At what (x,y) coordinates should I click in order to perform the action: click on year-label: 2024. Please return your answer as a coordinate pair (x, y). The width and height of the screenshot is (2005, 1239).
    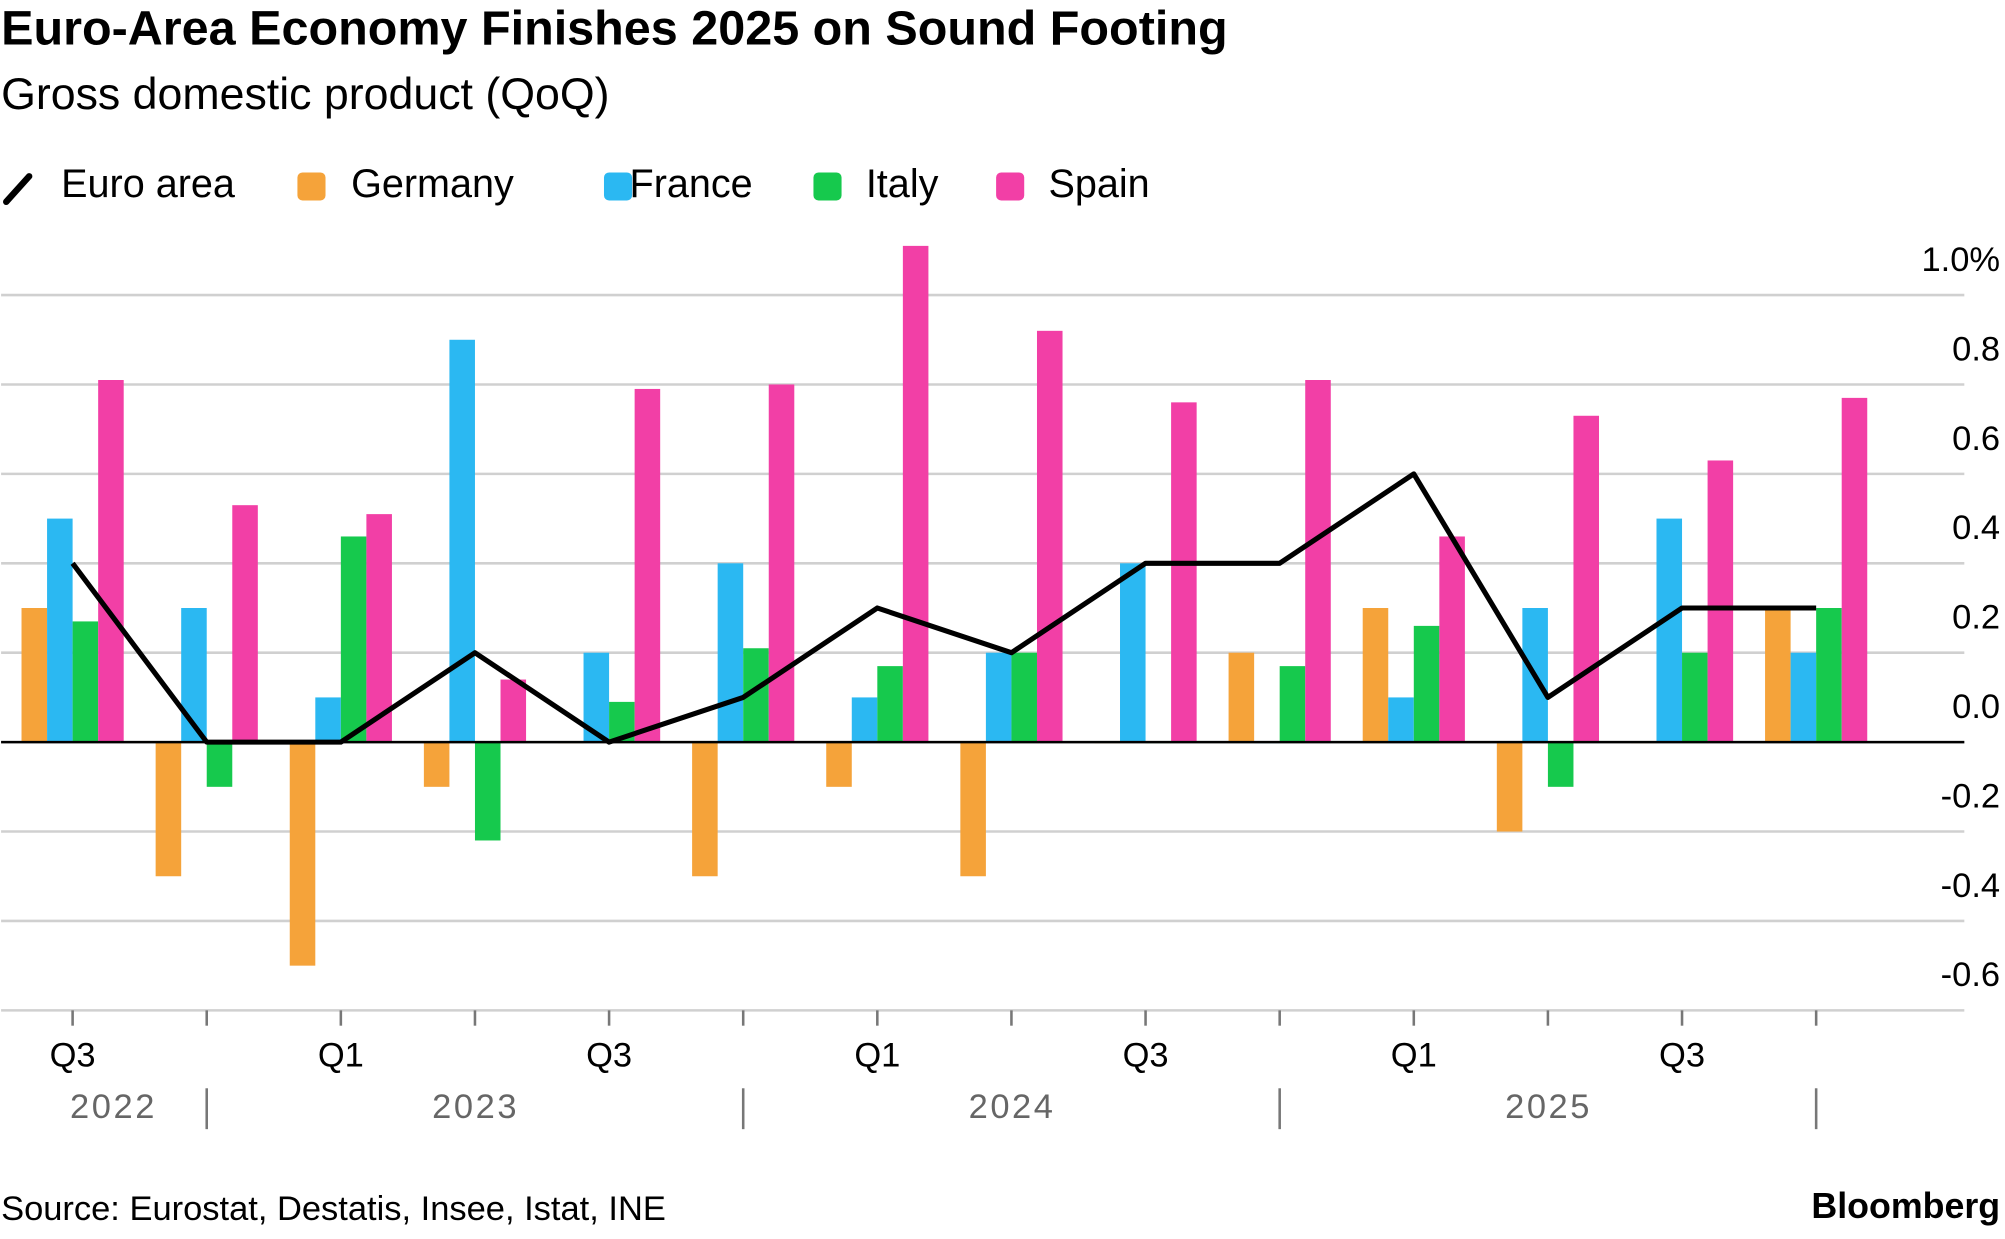
    Looking at the image, I should click on (1012, 1107).